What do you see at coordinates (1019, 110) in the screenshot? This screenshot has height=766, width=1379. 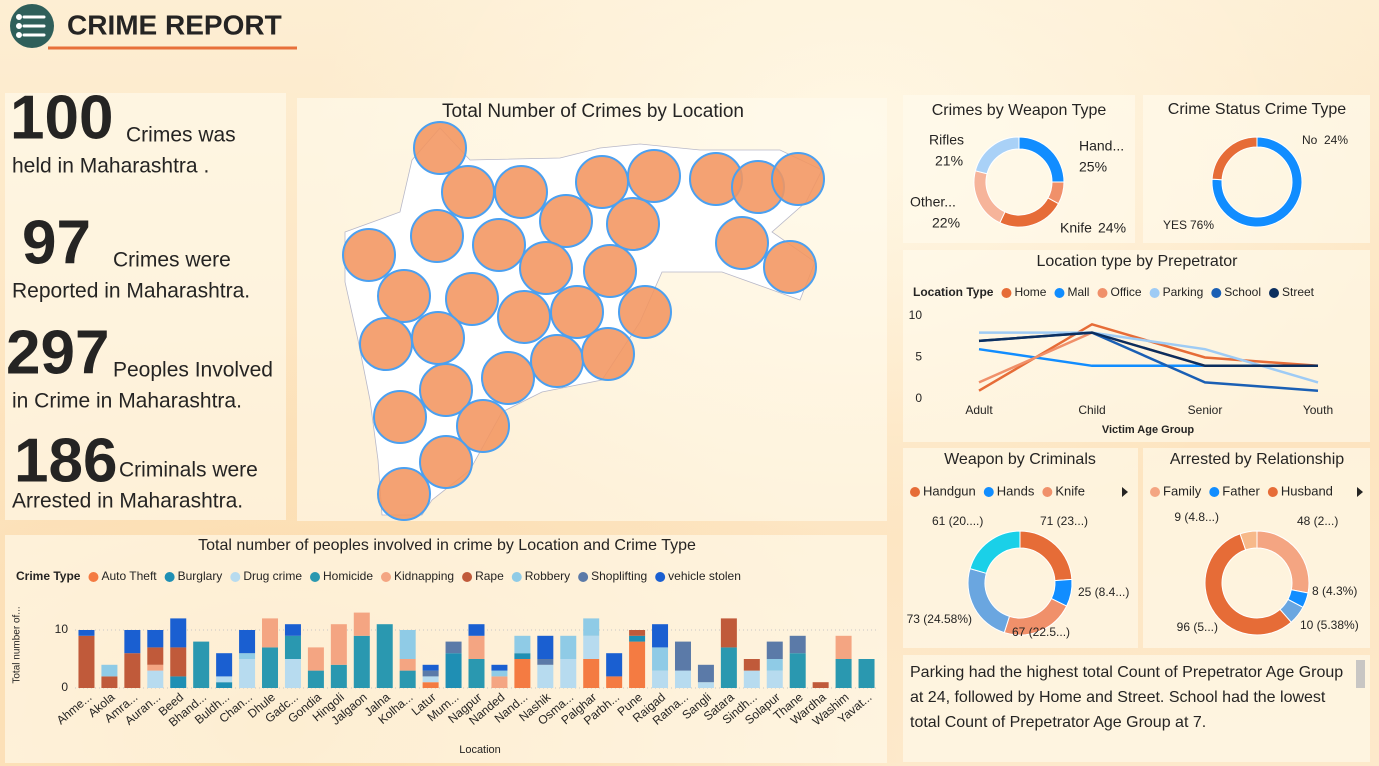 I see `chart-title: Crimes by Weapon Type` at bounding box center [1019, 110].